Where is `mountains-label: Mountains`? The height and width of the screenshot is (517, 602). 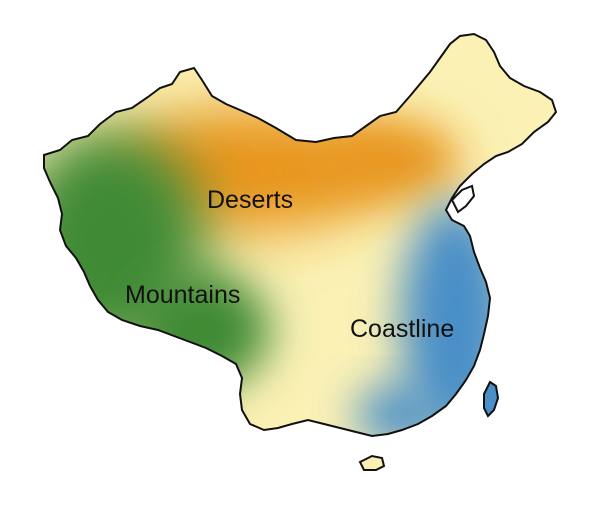
mountains-label: Mountains is located at coordinates (182, 295).